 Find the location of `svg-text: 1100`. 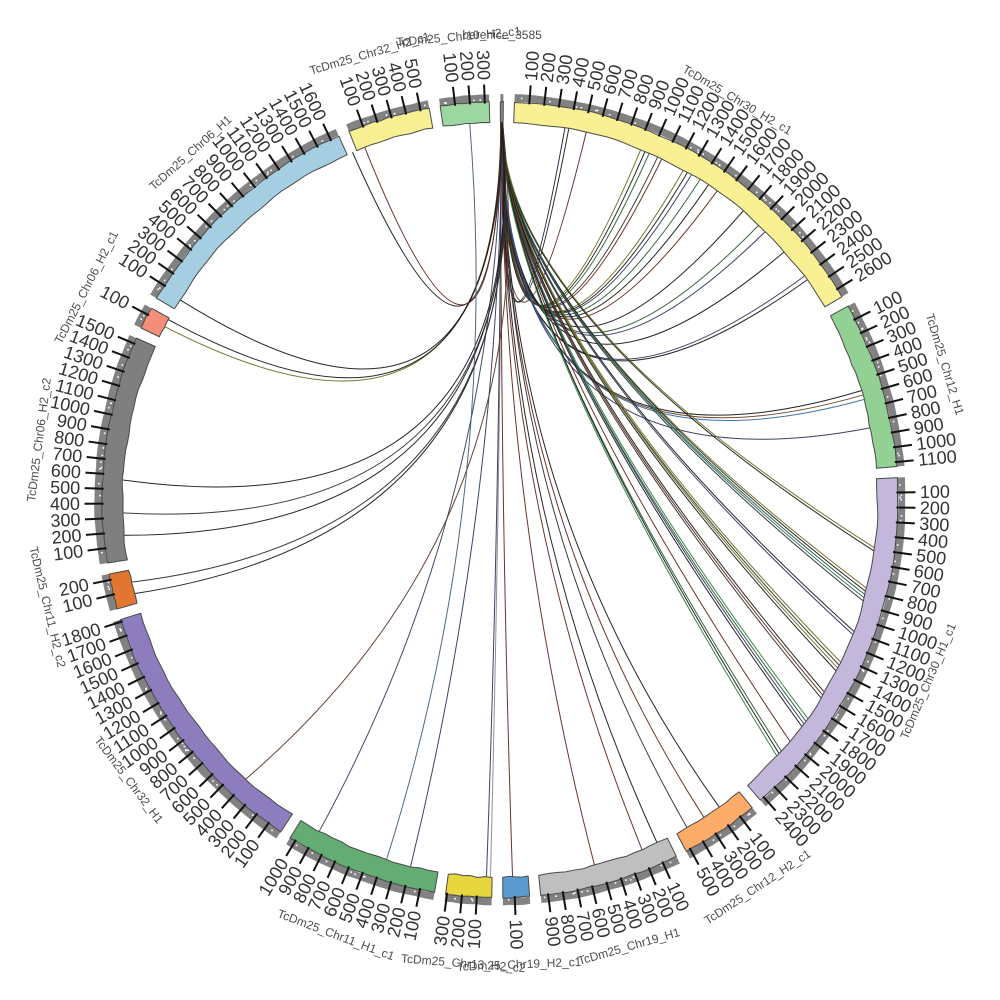

svg-text: 1100 is located at coordinates (937, 458).